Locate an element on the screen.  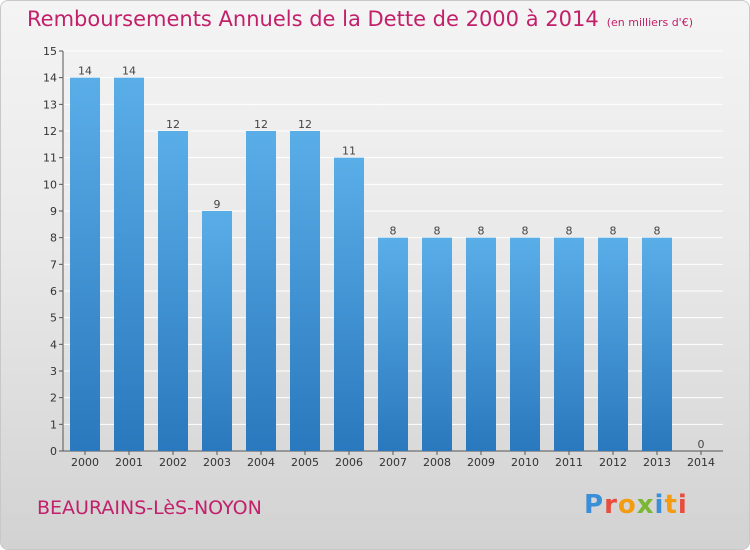
bar-2008 is located at coordinates (437, 344).